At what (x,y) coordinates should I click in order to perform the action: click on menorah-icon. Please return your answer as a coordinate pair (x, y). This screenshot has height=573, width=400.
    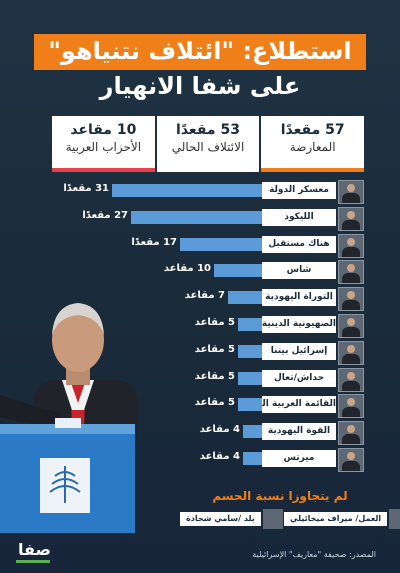
    Looking at the image, I should click on (65, 484).